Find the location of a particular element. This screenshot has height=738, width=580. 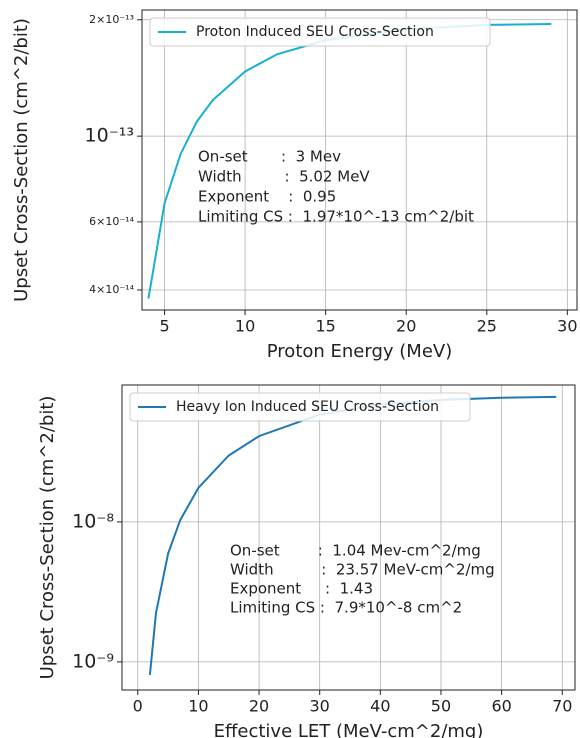

x-tick-label: 5 is located at coordinates (164, 326).